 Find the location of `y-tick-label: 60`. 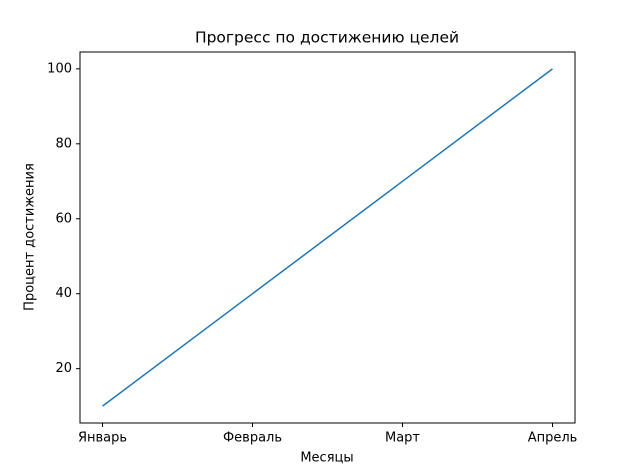

y-tick-label: 60 is located at coordinates (63, 218).